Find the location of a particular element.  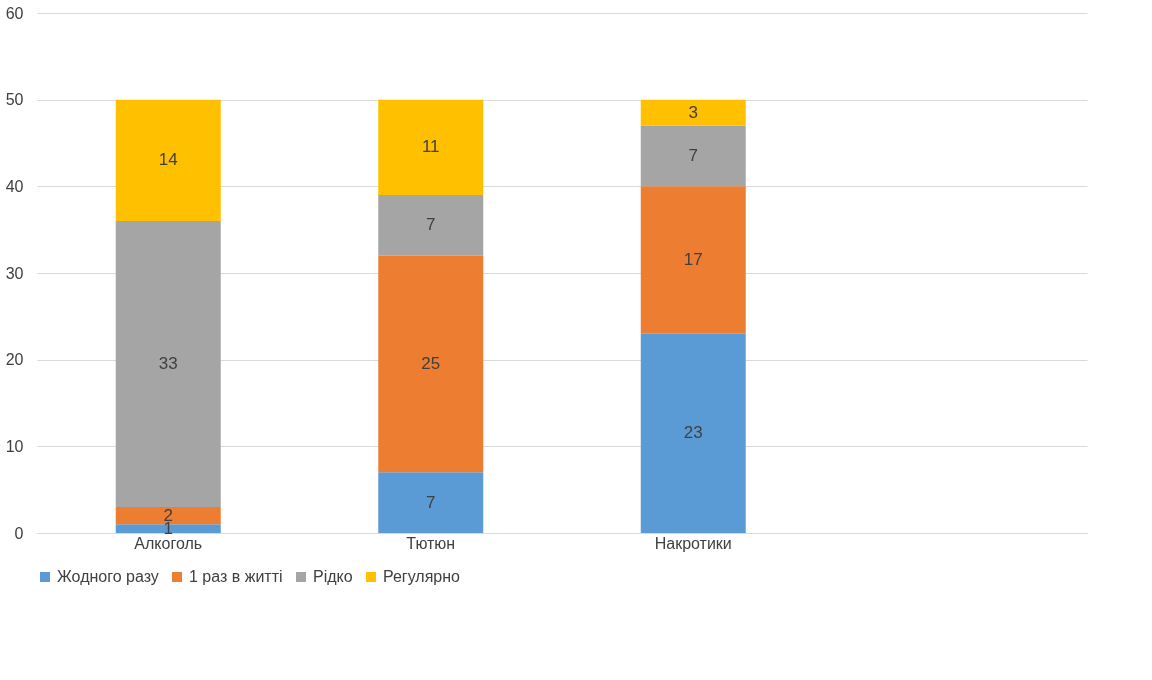

data-label: 14 is located at coordinates (168, 160).